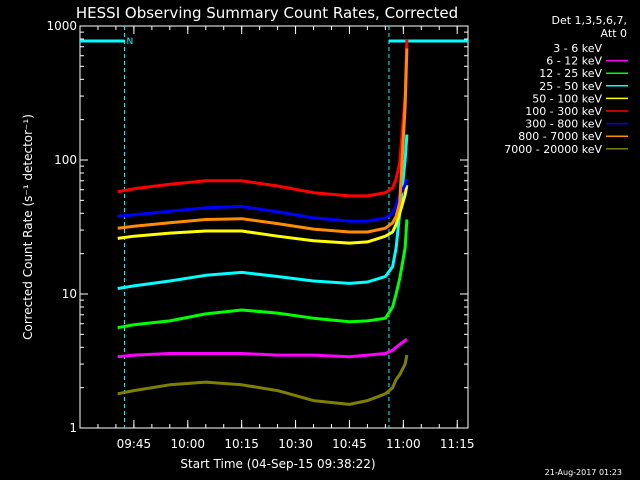 Image resolution: width=640 pixels, height=480 pixels. Describe the element at coordinates (65, 160) in the screenshot. I see `y-tick-label: 100` at that location.